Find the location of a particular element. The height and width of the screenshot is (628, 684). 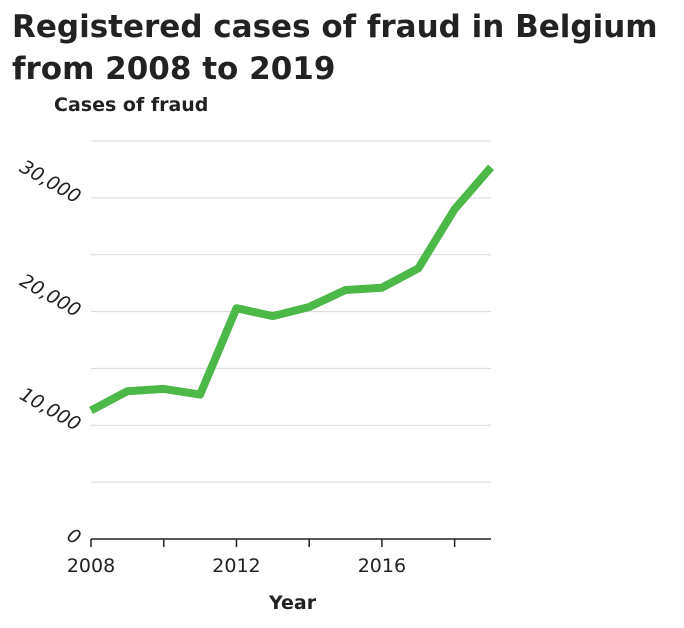

y-axis-label: Cases of fraud is located at coordinates (131, 105).